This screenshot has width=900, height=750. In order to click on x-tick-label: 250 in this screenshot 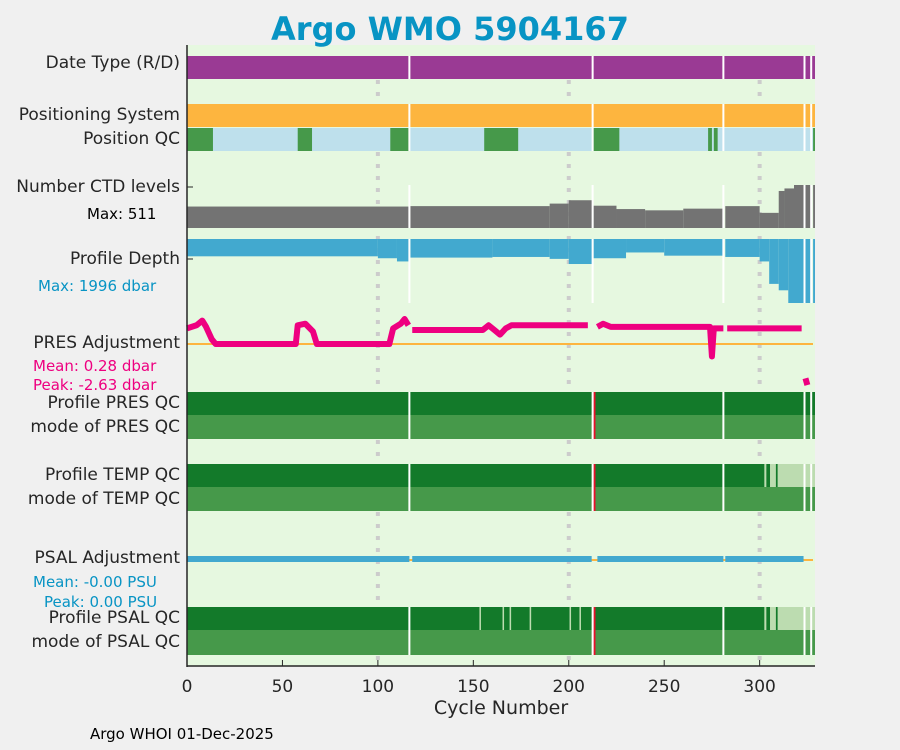, I will do `click(664, 687)`.